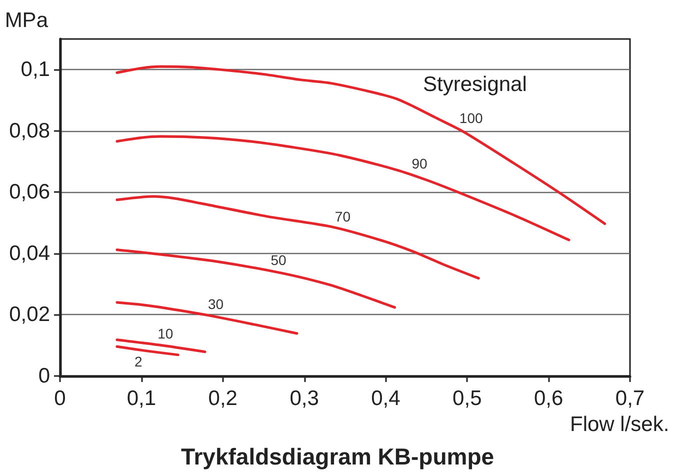 The width and height of the screenshot is (675, 474). What do you see at coordinates (475, 84) in the screenshot?
I see `annotation: Styresignal` at bounding box center [475, 84].